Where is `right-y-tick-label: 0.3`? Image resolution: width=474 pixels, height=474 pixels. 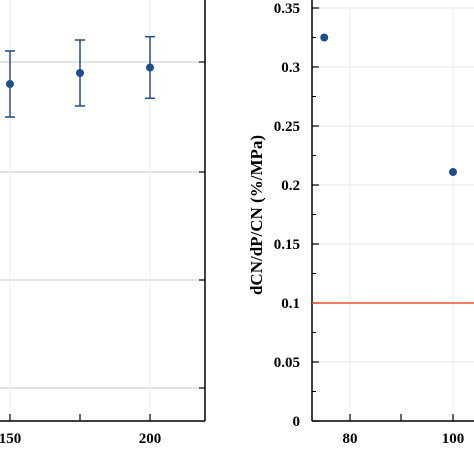
right-y-tick-label: 0.3 is located at coordinates (290, 68).